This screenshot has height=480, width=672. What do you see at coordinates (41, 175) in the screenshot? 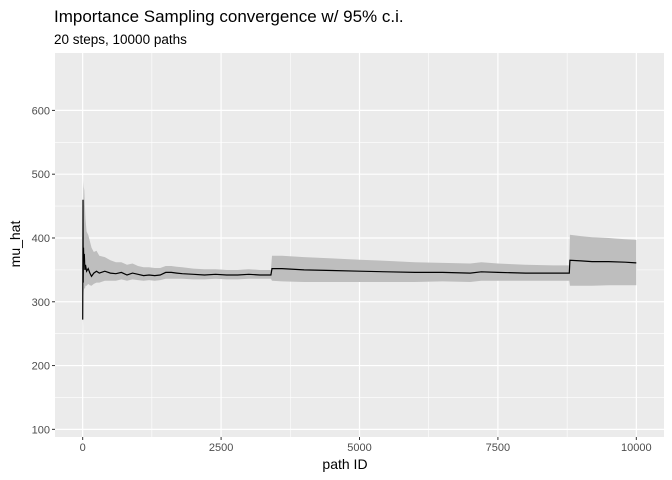
I see `y-tick-label: 500` at bounding box center [41, 175].